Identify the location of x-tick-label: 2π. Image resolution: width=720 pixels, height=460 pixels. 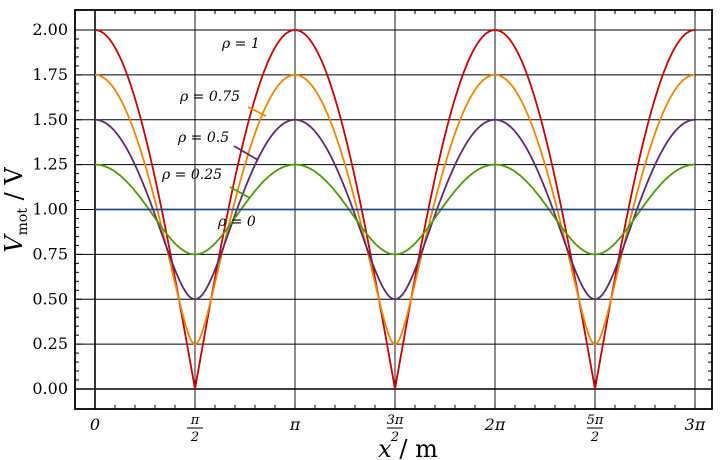
(495, 424).